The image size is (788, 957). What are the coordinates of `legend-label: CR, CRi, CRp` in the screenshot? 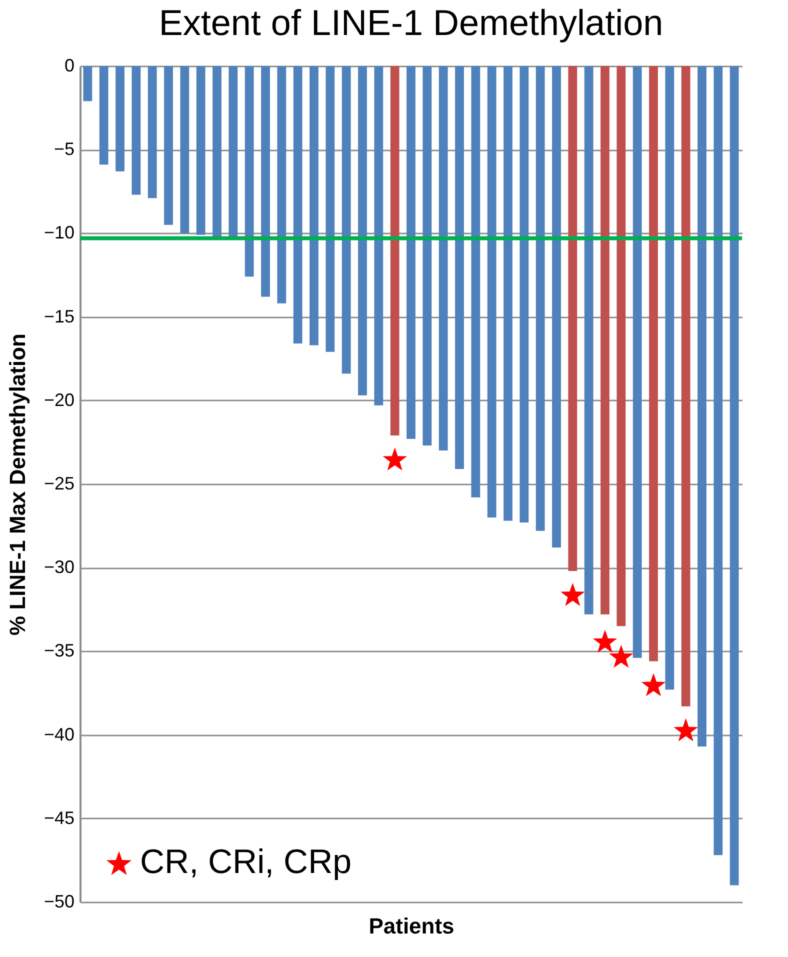 It's located at (246, 862).